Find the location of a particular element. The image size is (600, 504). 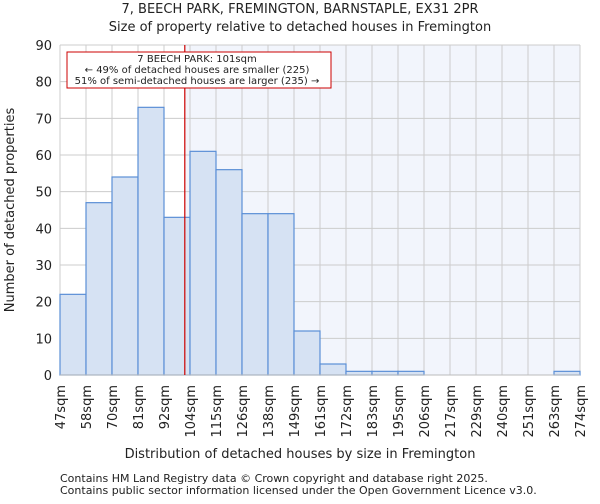

x-tick-label: 92sqm is located at coordinates (165, 407).